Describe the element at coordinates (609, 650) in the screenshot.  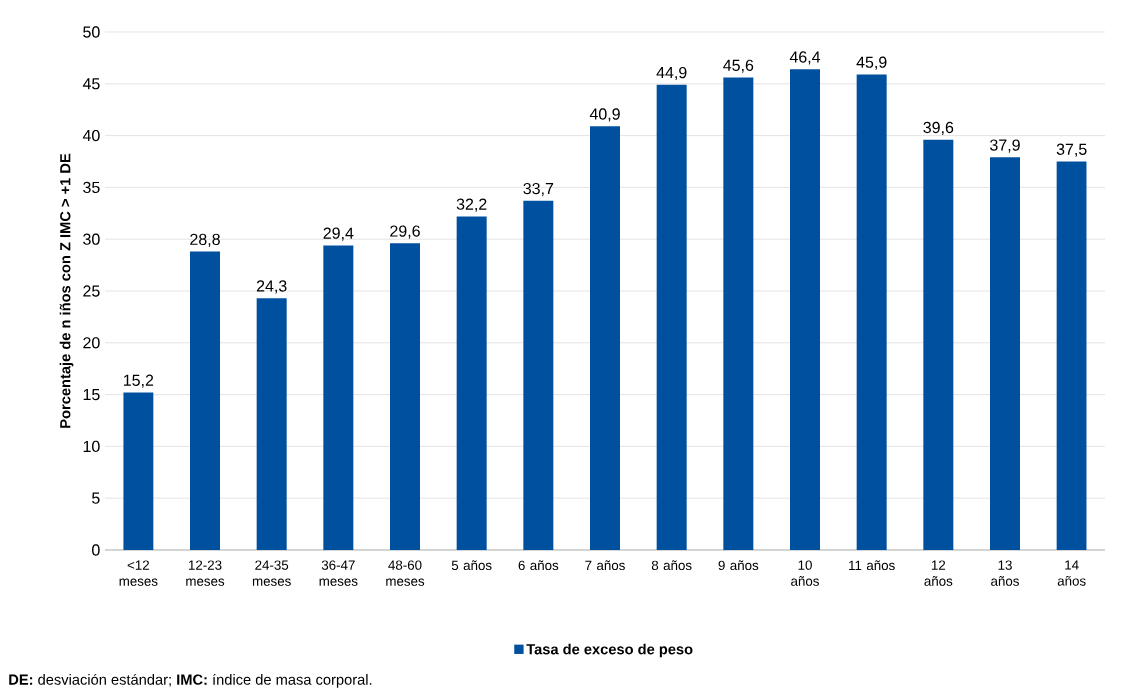
I see `legend-label: Tasa de exceso de peso` at that location.